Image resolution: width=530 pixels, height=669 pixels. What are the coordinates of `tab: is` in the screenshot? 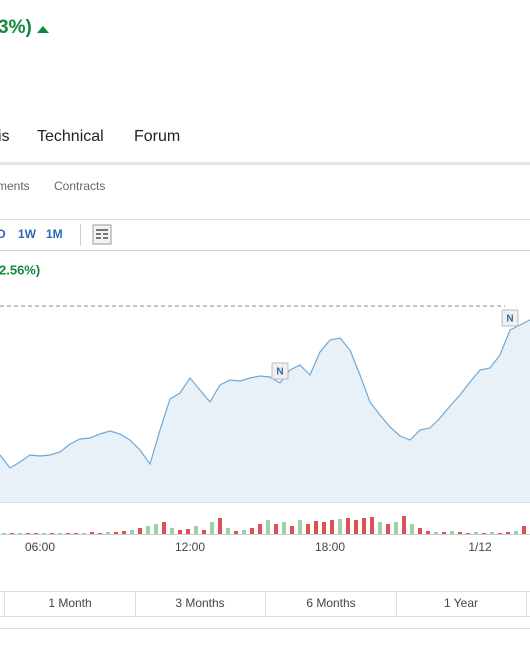 It's located at (5, 136).